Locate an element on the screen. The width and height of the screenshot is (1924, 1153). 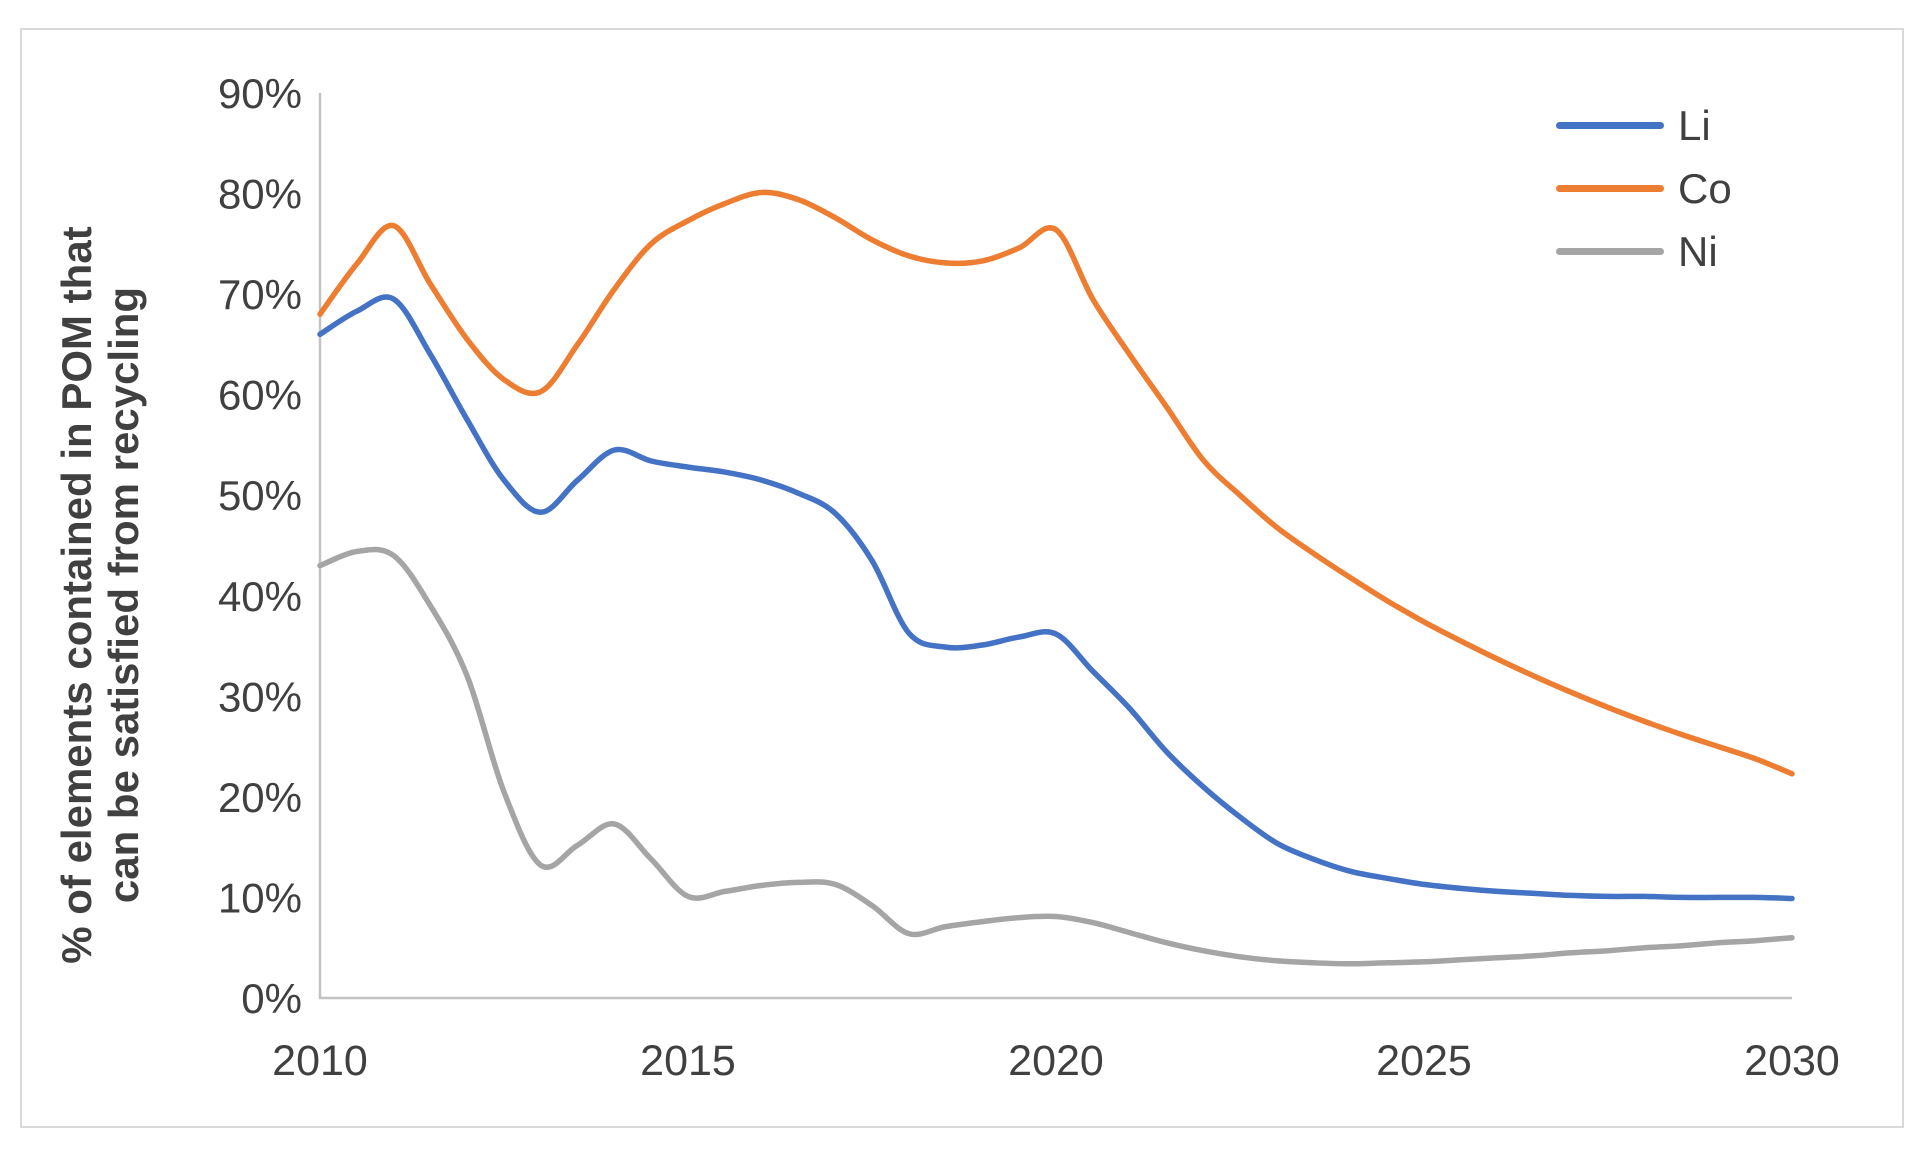
legend-item-li: Li is located at coordinates (1644, 125).